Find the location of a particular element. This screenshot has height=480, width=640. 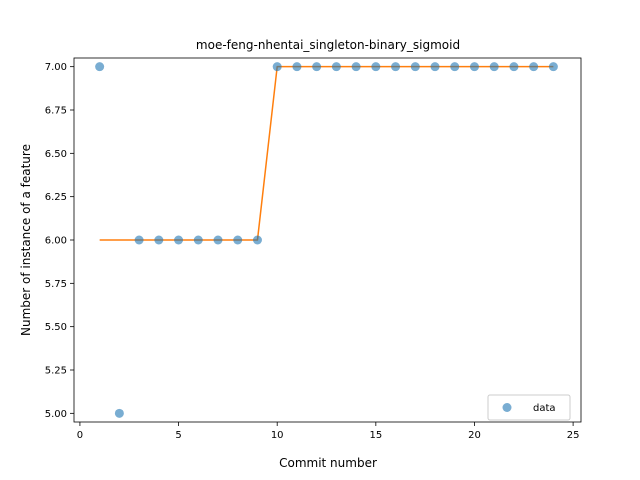

x-tick-label: 25 is located at coordinates (573, 435).